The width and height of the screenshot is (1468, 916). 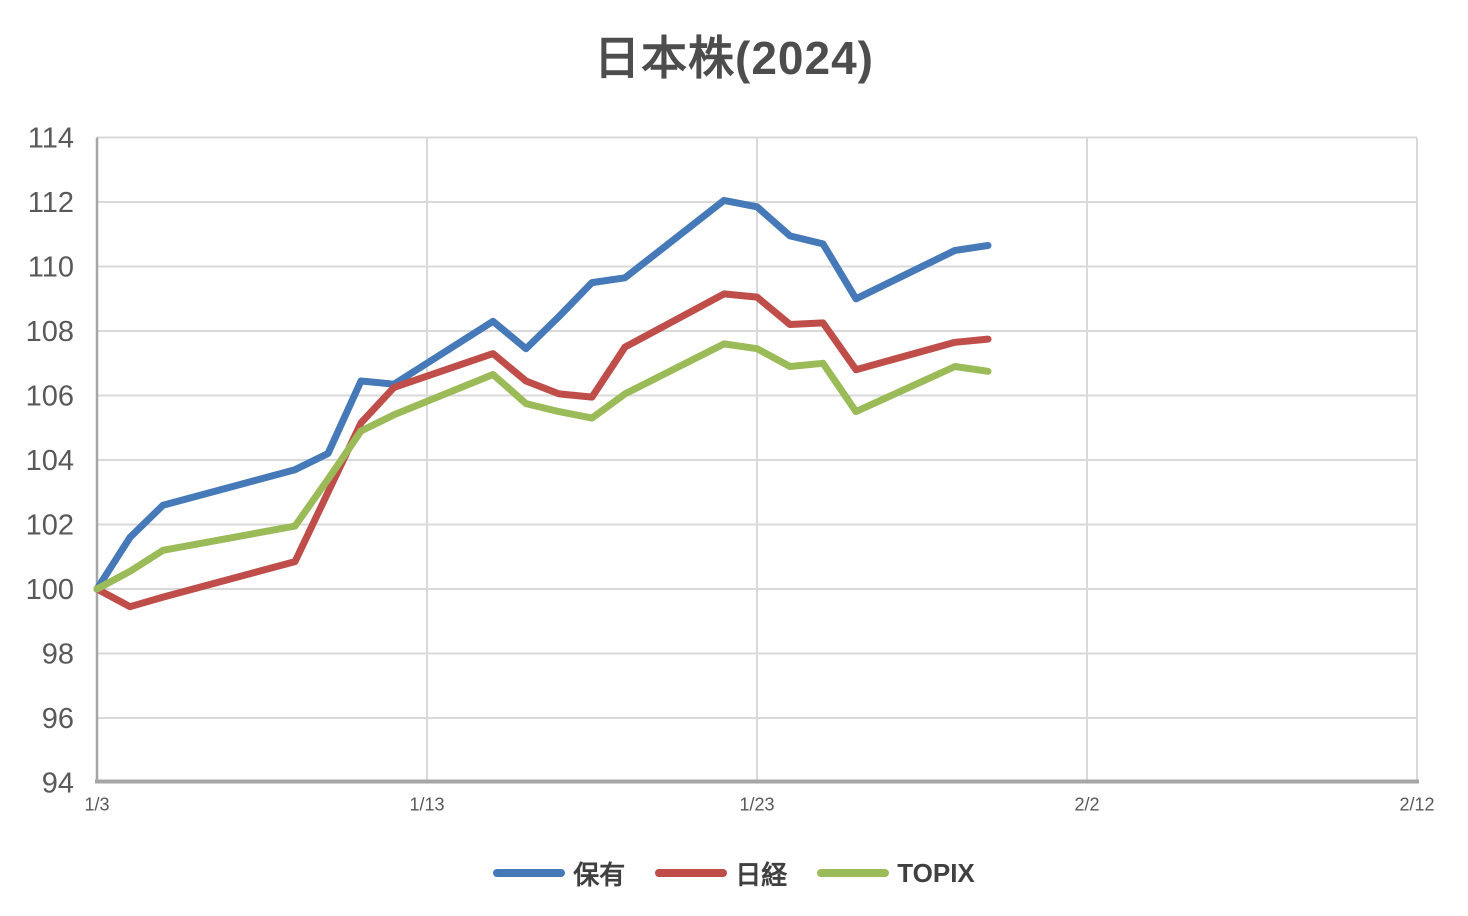 What do you see at coordinates (51, 139) in the screenshot?
I see `y-axis-tick-label: 114` at bounding box center [51, 139].